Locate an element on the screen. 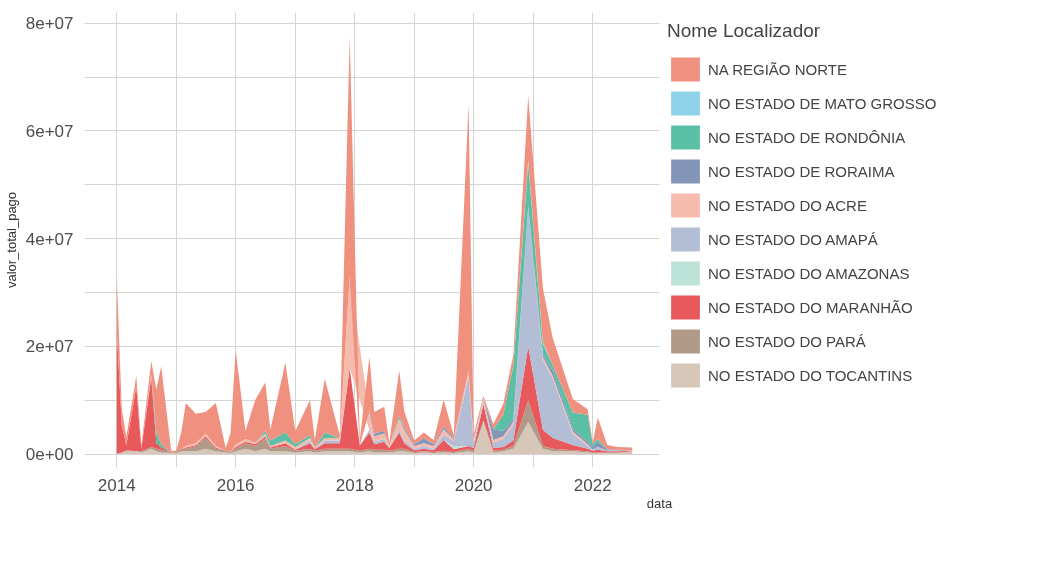 The image size is (1062, 561). legend-label: NO ESTADO DE RONDÔNIA is located at coordinates (807, 137).